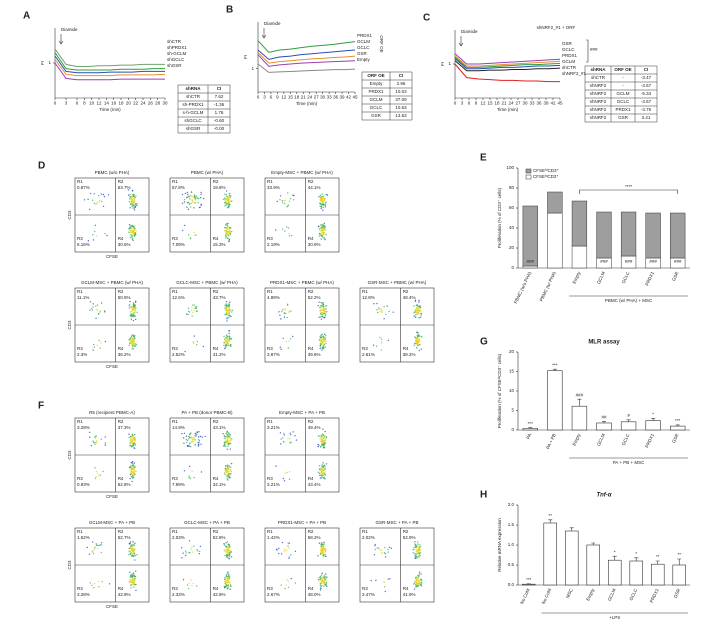  I want to click on annotation: Diamide, so click(272, 23).